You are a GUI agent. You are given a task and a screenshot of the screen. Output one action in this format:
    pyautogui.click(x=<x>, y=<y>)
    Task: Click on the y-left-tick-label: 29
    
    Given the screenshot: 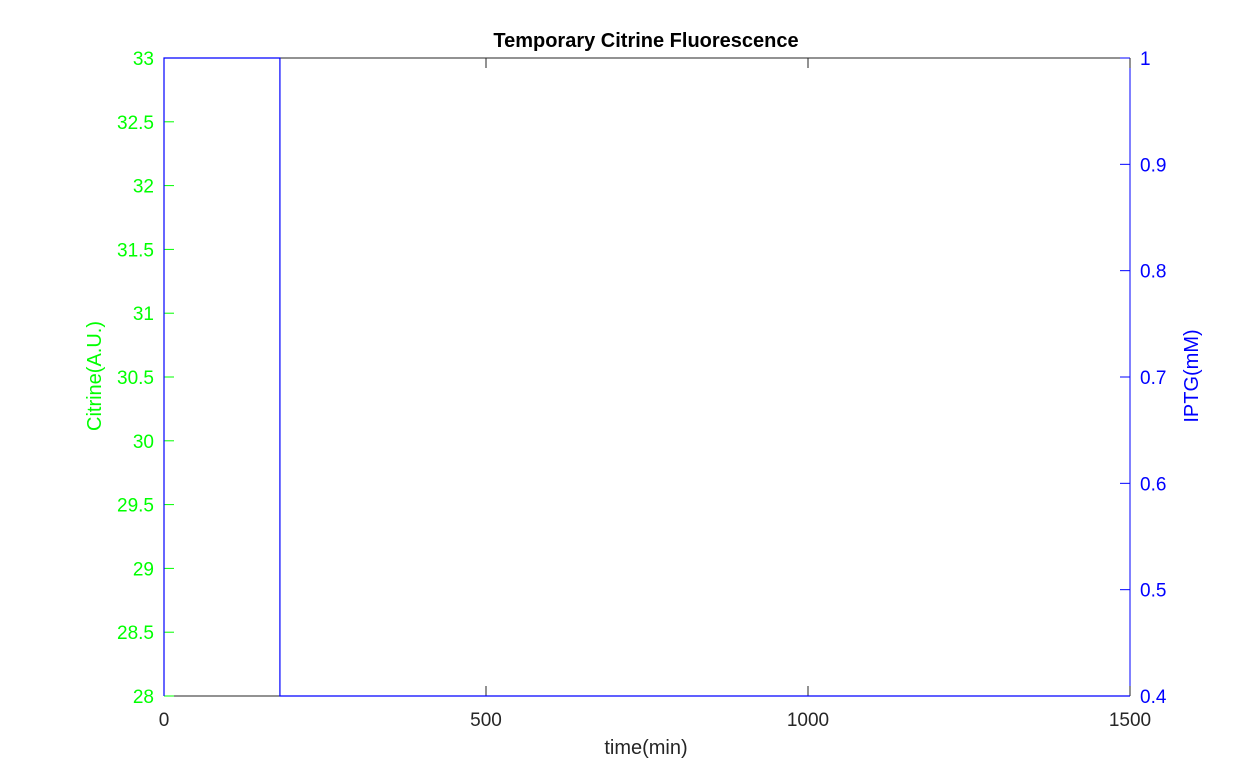 What is the action you would take?
    pyautogui.click(x=143, y=569)
    